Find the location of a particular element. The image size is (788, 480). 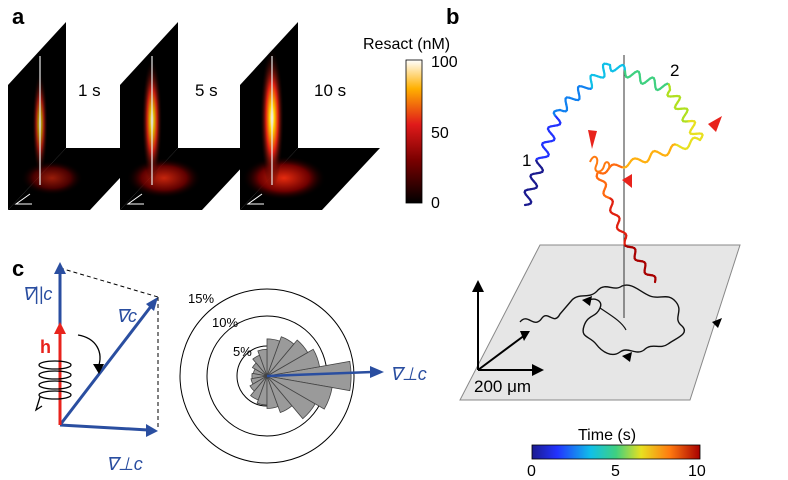

trajectory-loop is located at coordinates (600, 164).